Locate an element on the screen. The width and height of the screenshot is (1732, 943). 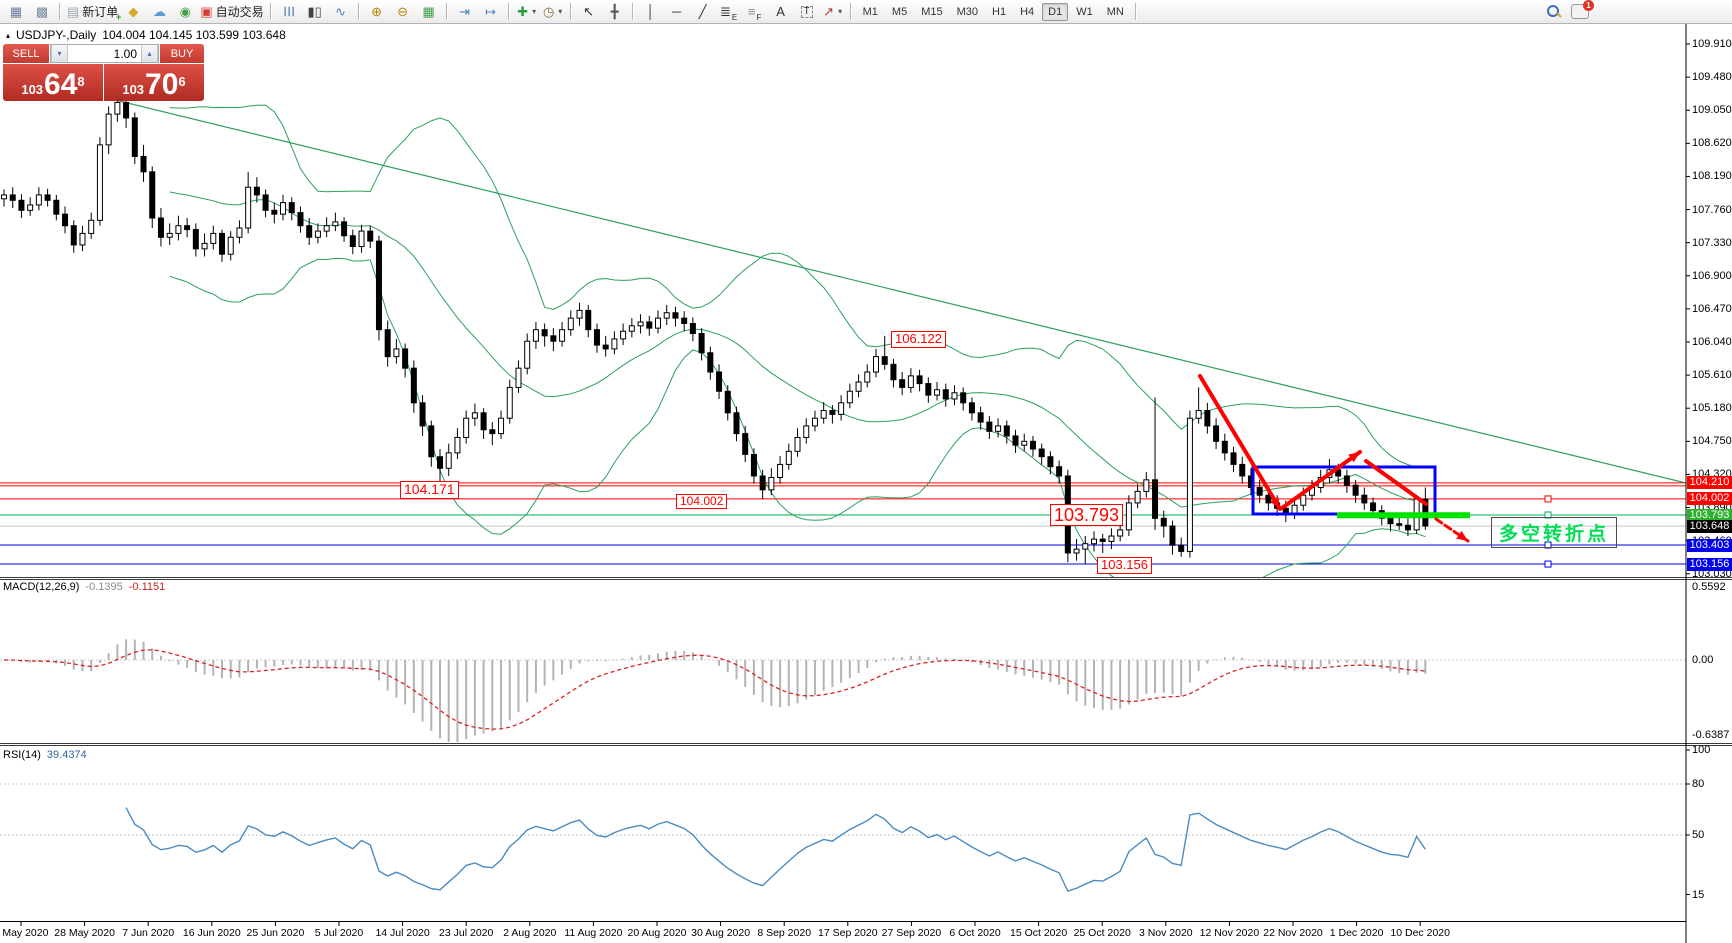
timeframe-mn: MN is located at coordinates (1115, 11).